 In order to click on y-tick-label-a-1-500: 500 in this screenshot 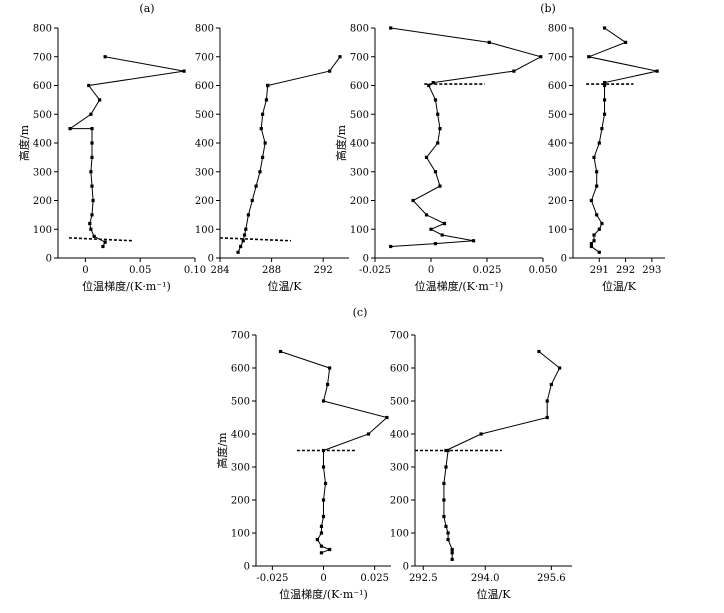, I will do `click(42, 115)`.